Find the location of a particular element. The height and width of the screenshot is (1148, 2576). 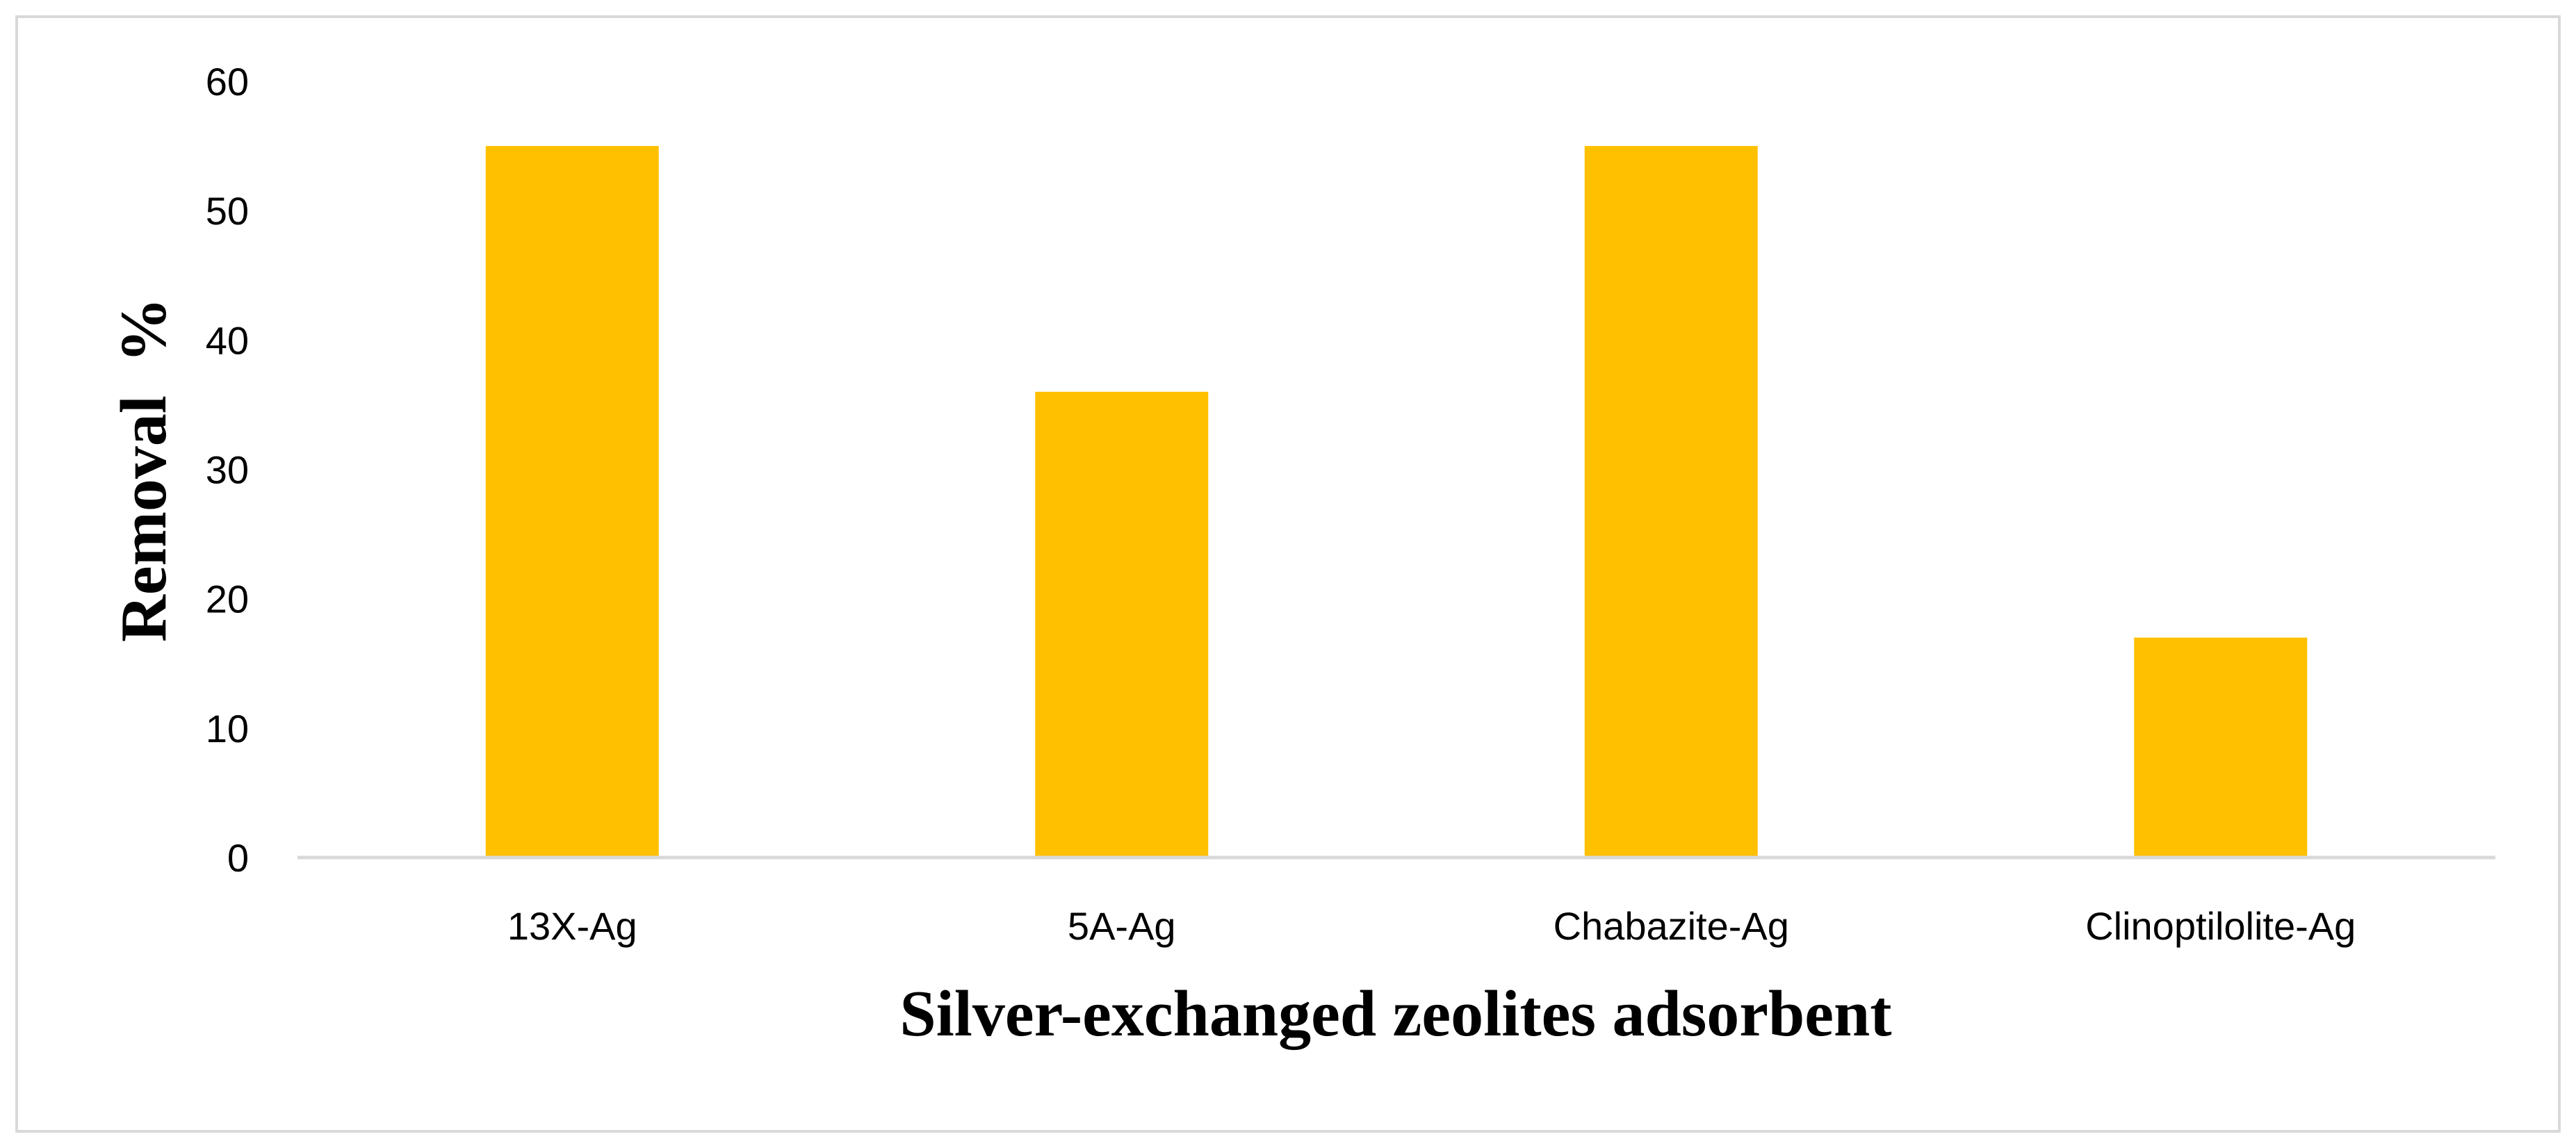

x-axis-ticks: 13X-Ag 5A-Ag Chabazite-Ag Clinoptilolite-Ag is located at coordinates (1431, 926).